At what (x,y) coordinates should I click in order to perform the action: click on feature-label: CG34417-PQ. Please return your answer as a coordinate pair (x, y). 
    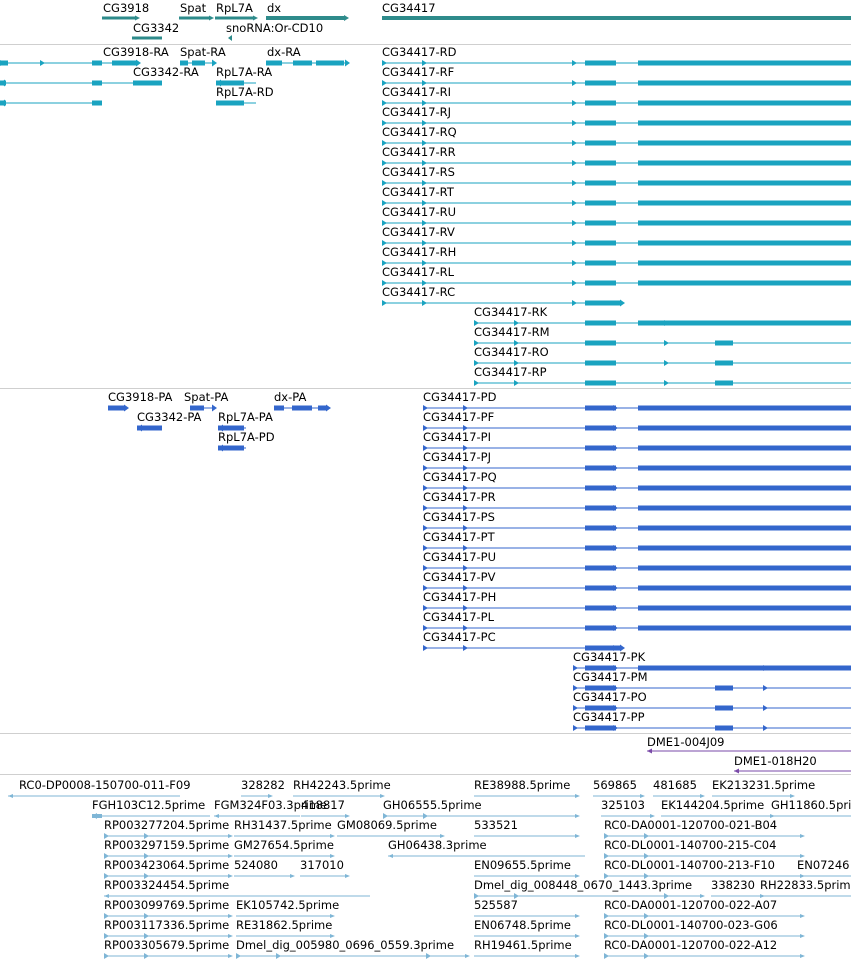
    Looking at the image, I should click on (460, 477).